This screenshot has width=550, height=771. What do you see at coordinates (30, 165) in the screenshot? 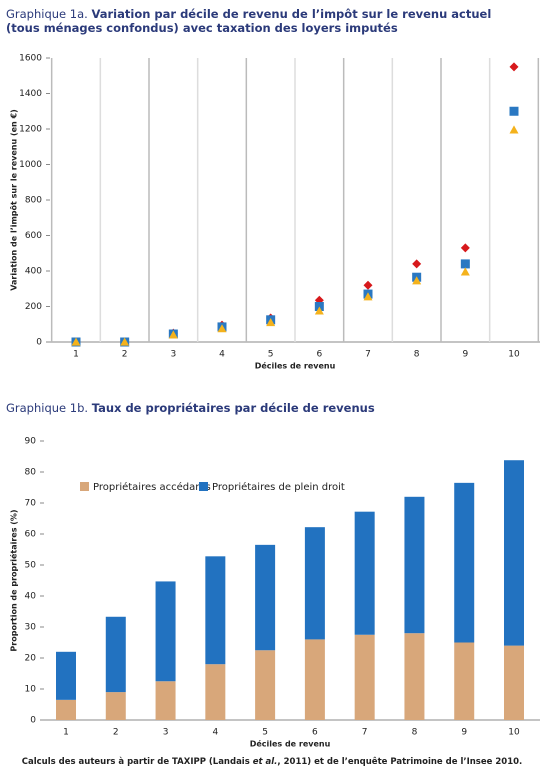
I see `y-tick-label: 1000` at bounding box center [30, 165].